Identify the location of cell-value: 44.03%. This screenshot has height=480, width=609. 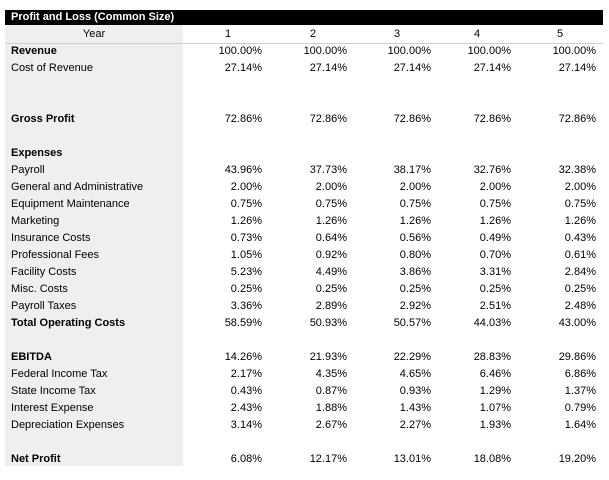
(492, 323).